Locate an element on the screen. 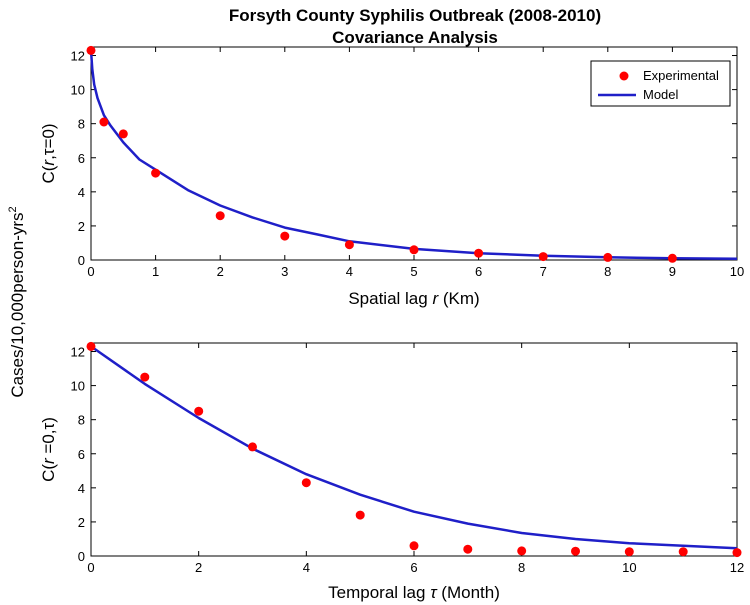  spatial-x-axis-label-text: Spatial lag is located at coordinates (390, 298).